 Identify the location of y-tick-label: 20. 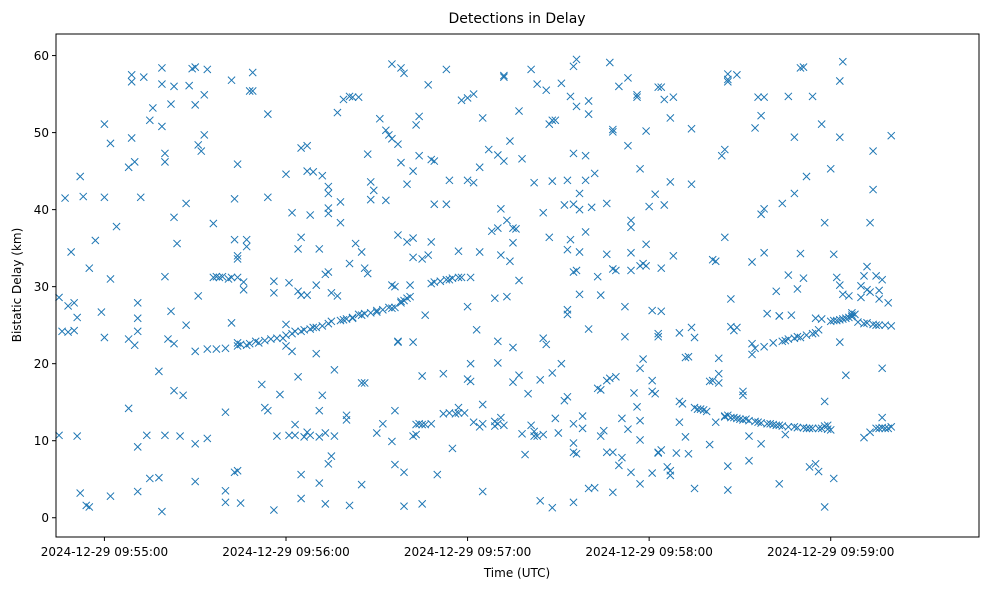
(41, 364).